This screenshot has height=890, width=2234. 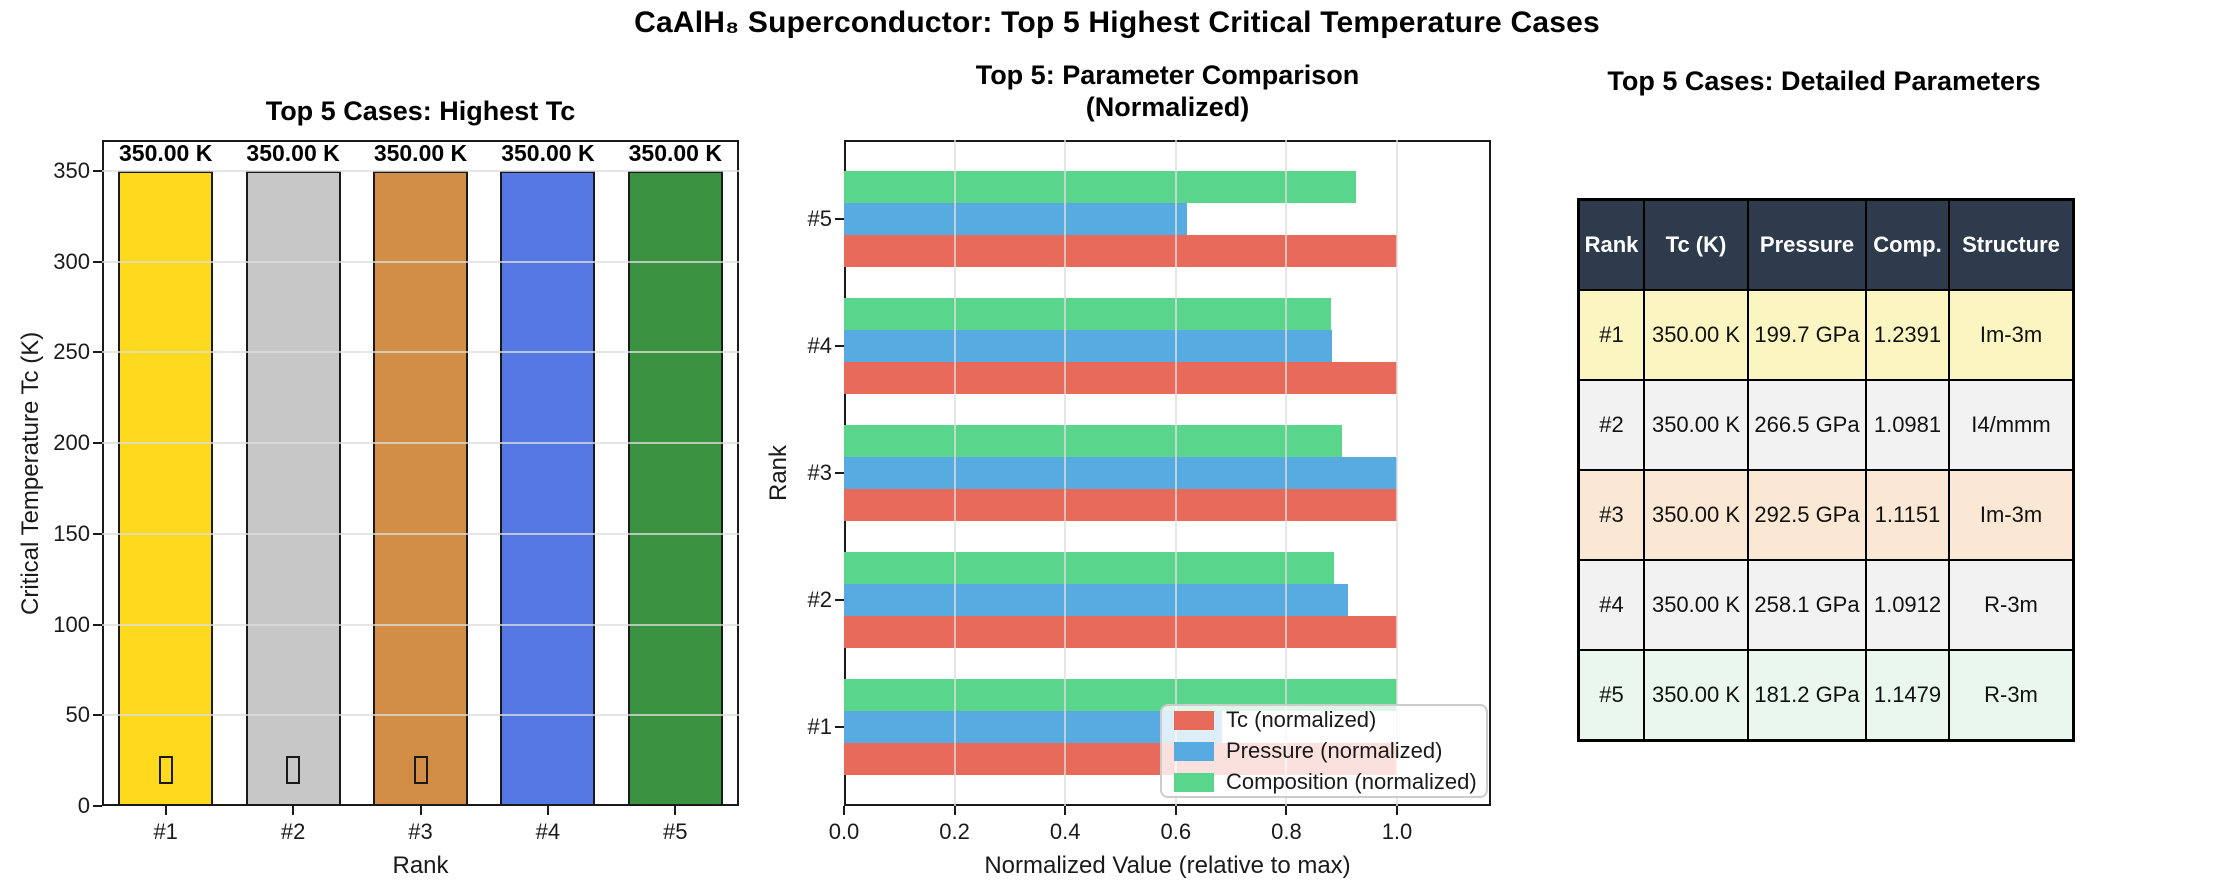 I want to click on table-cell: #1, so click(x=1611, y=335).